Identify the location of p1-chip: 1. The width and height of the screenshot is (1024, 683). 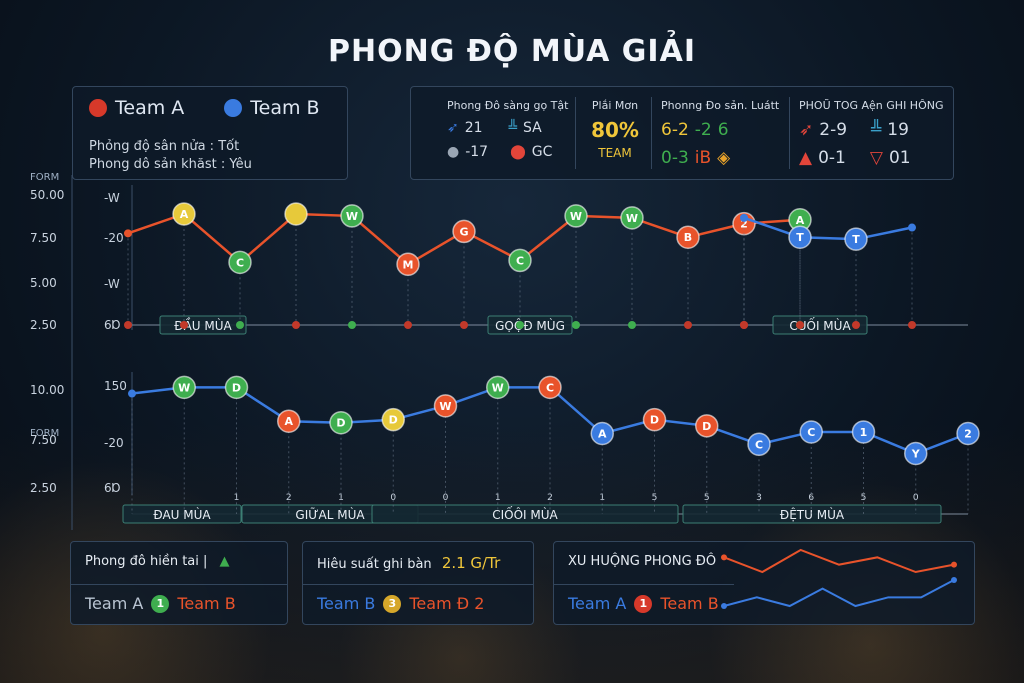
(160, 603).